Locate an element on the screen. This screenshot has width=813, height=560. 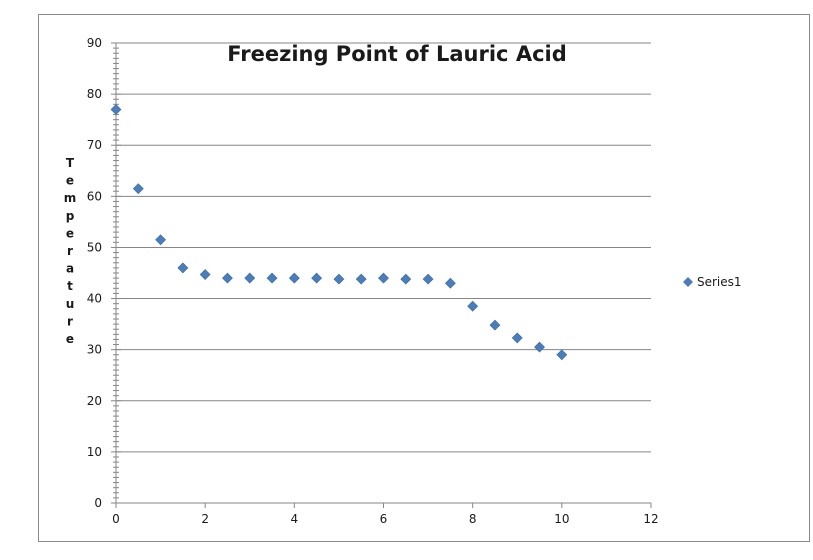
y-tick-label: 90 is located at coordinates (94, 43).